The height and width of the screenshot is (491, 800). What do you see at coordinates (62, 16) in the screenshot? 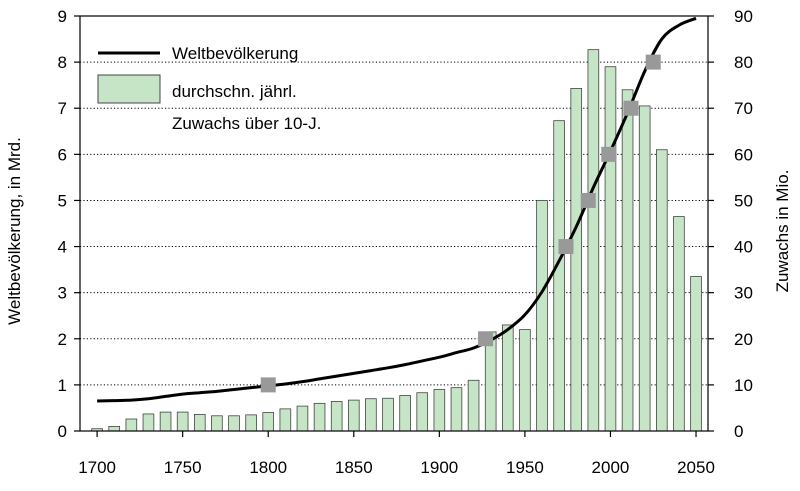
I see `y-left-tick-label: 9` at bounding box center [62, 16].